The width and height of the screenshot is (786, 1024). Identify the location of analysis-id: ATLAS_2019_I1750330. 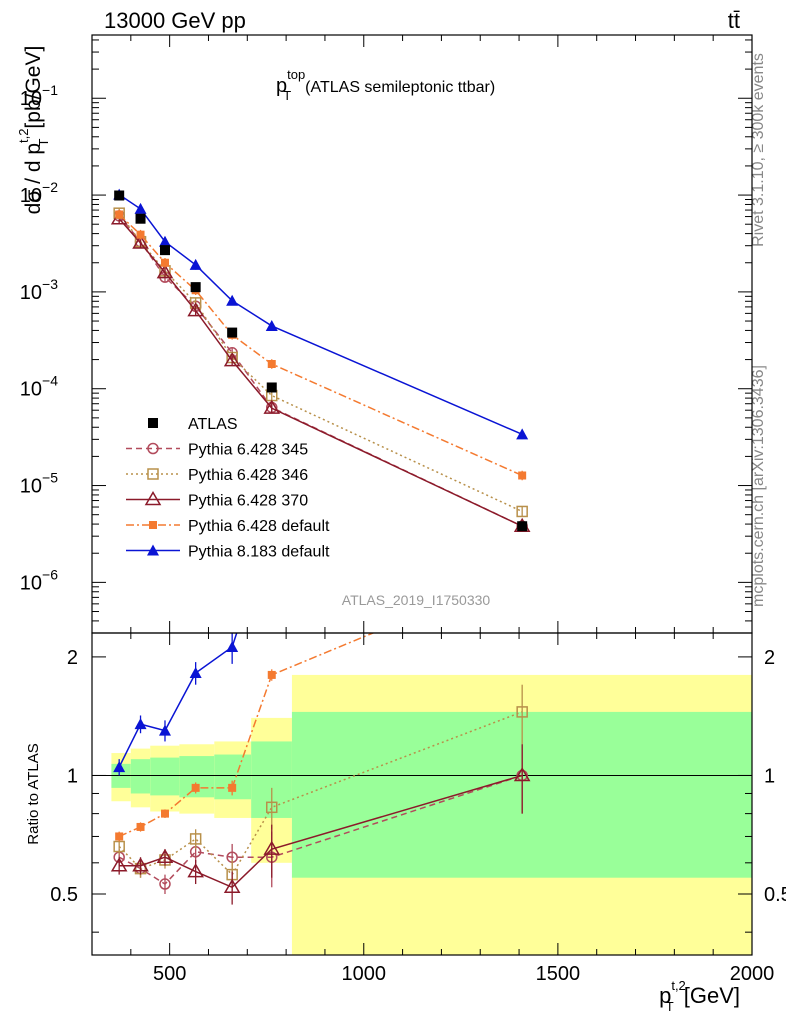
(416, 600).